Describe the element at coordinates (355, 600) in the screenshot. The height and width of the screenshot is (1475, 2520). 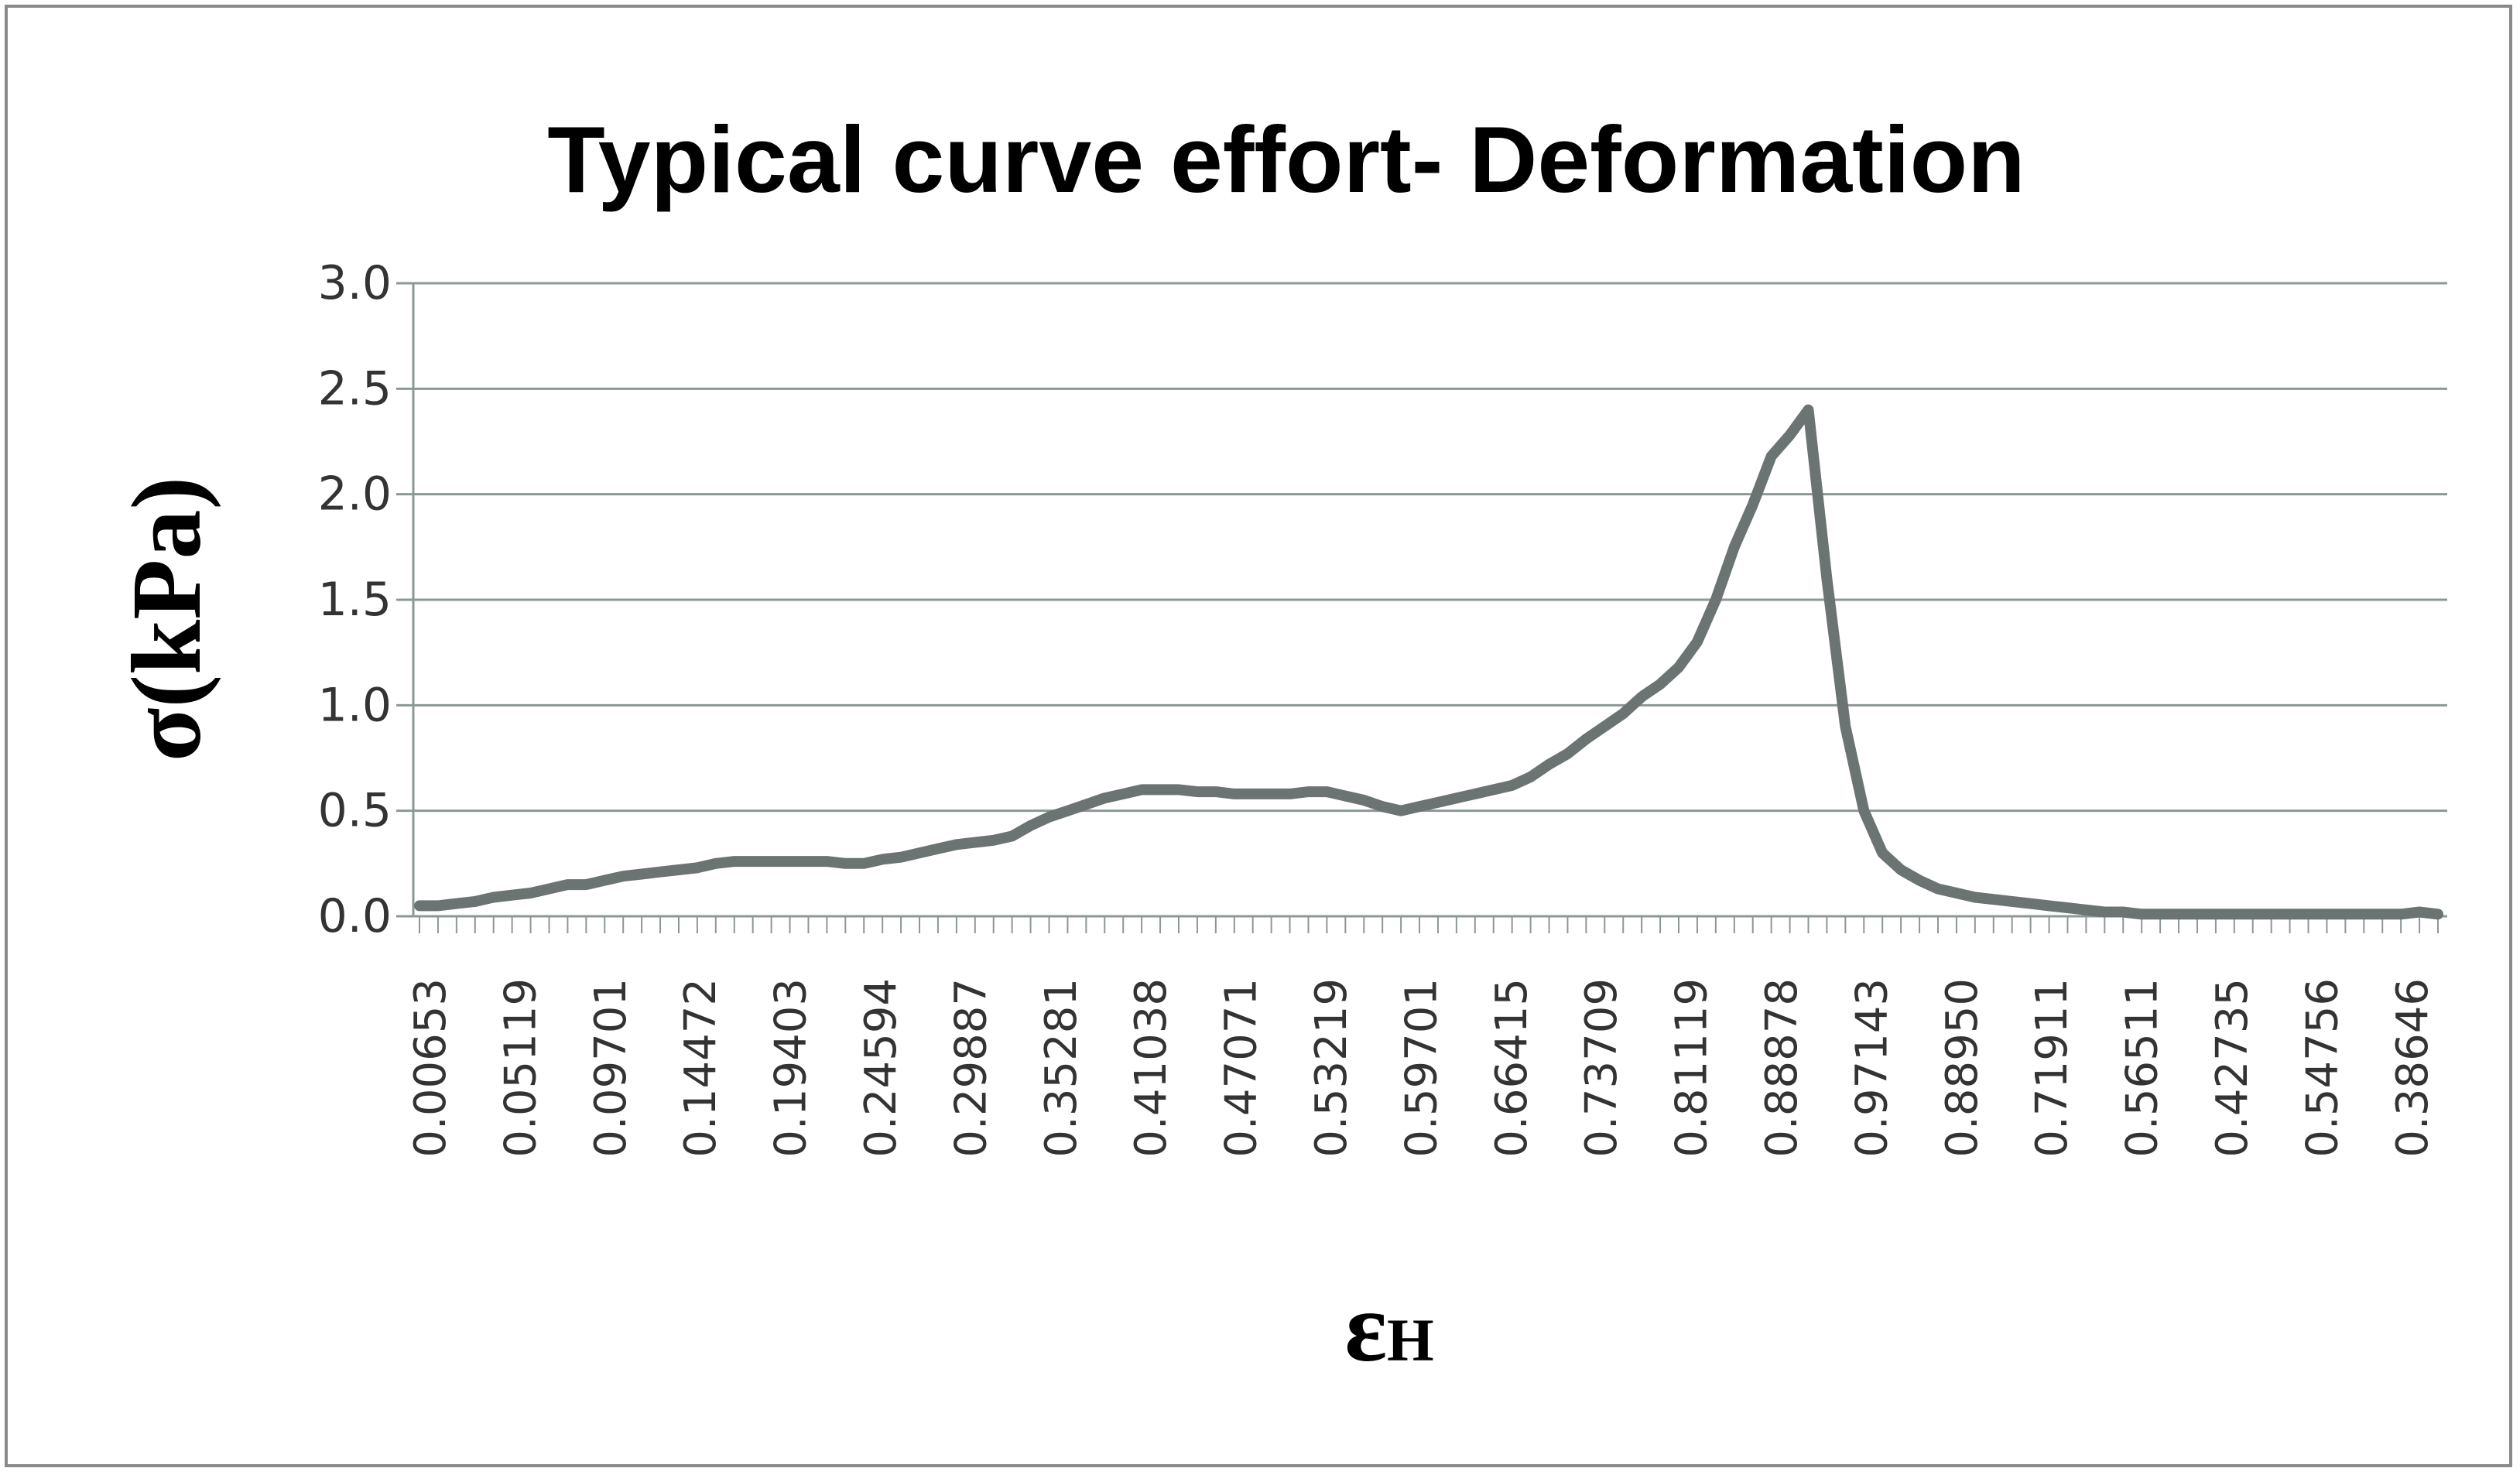
I see `y-tick-label: 1.5` at that location.